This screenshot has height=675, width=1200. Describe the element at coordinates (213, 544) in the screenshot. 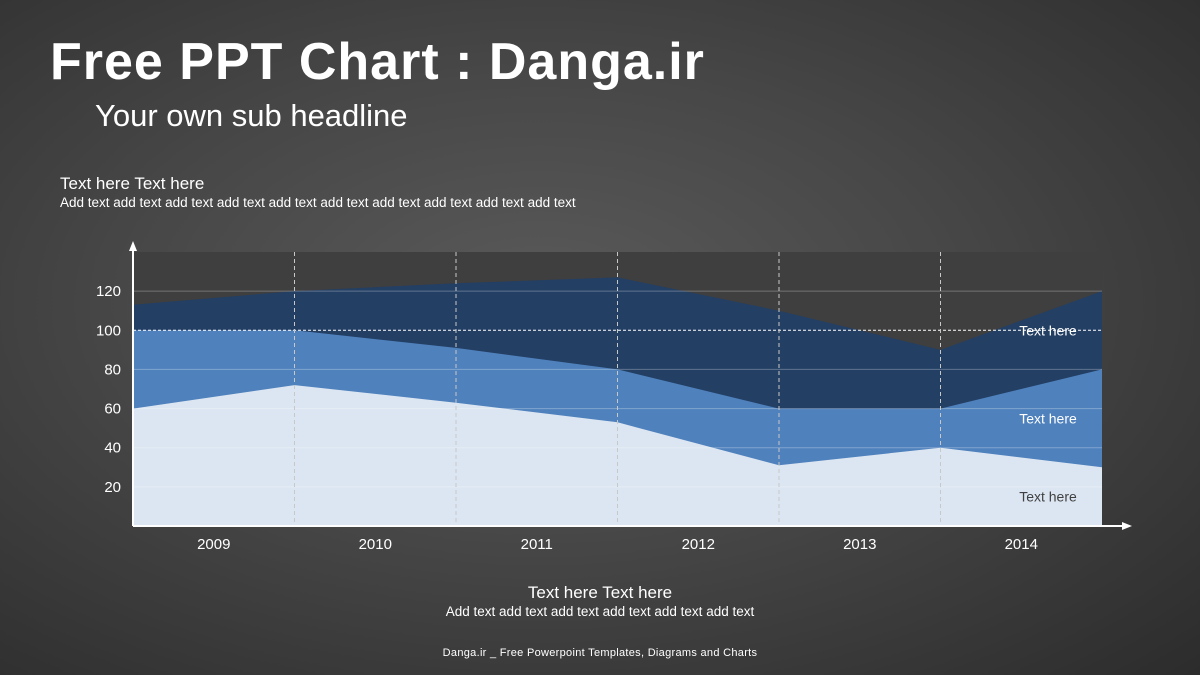

I see `x-tick-label: 2009` at that location.